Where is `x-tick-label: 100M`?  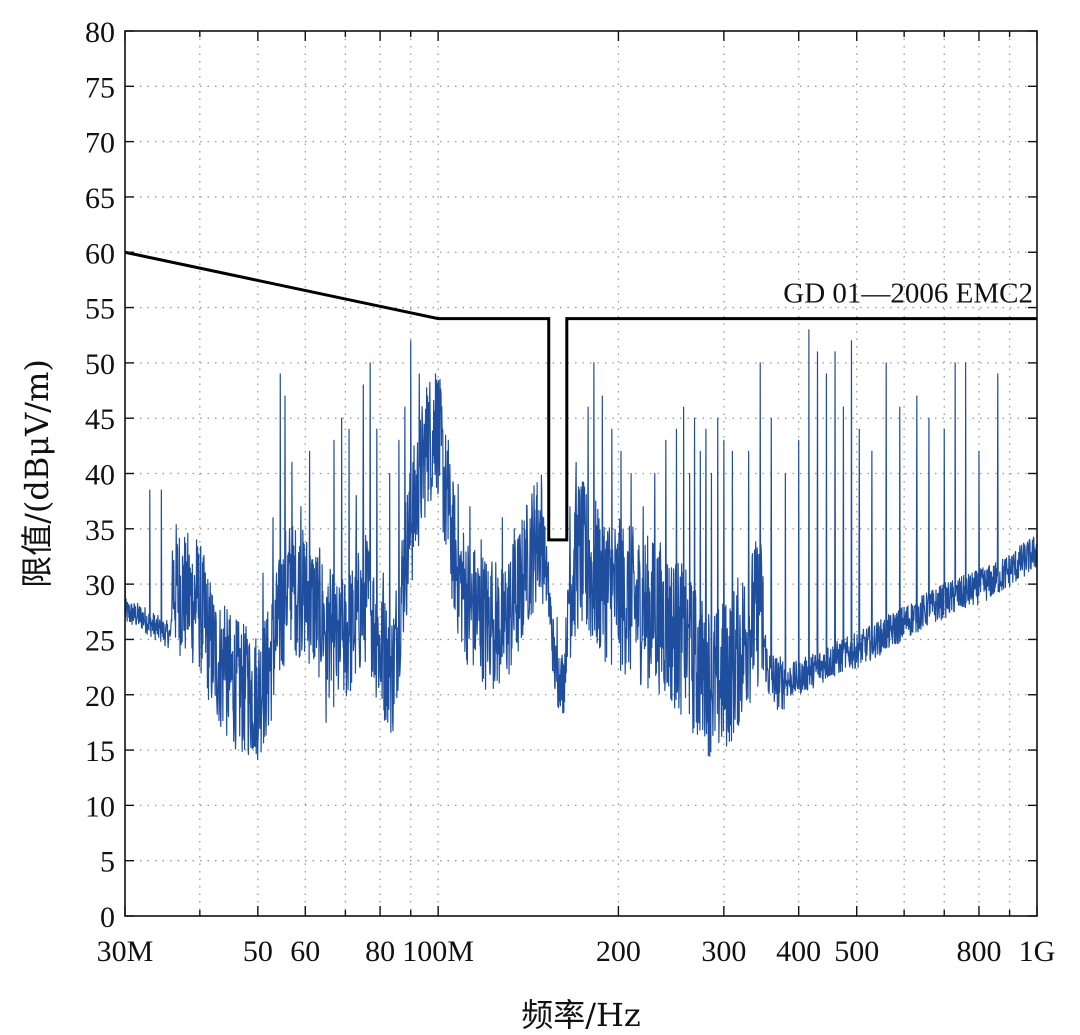 x-tick-label: 100M is located at coordinates (438, 951).